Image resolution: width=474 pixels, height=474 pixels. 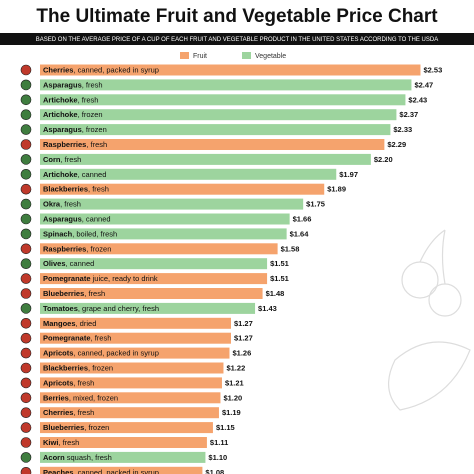 I want to click on category-label: Apricots, canned, packed in syrup, so click(x=101, y=353).